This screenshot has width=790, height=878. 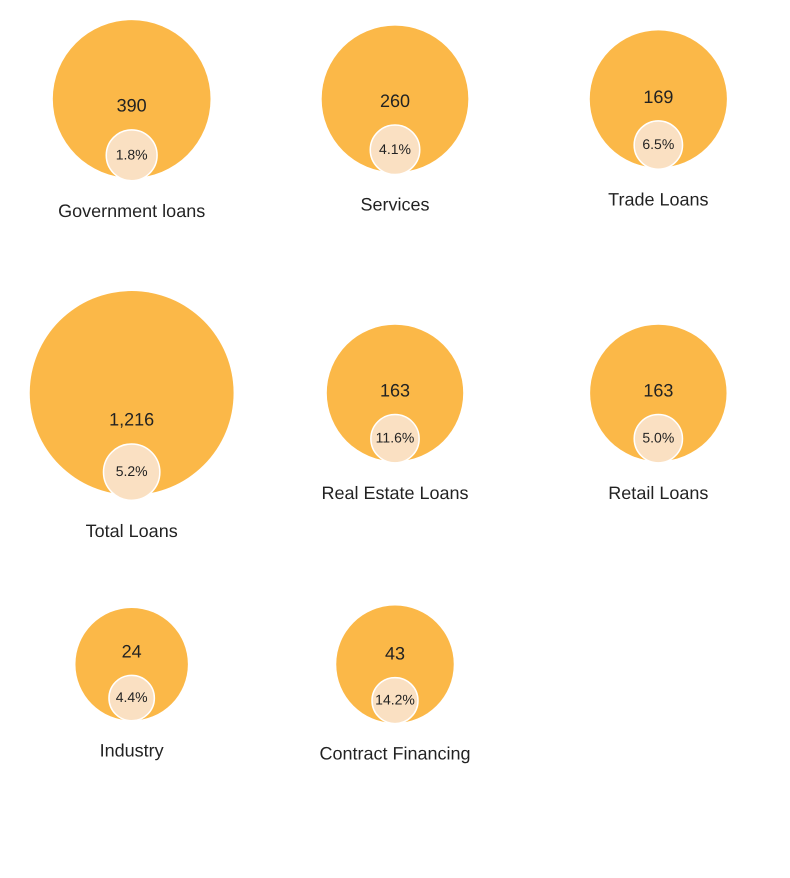 What do you see at coordinates (395, 654) in the screenshot?
I see `data-label: 43` at bounding box center [395, 654].